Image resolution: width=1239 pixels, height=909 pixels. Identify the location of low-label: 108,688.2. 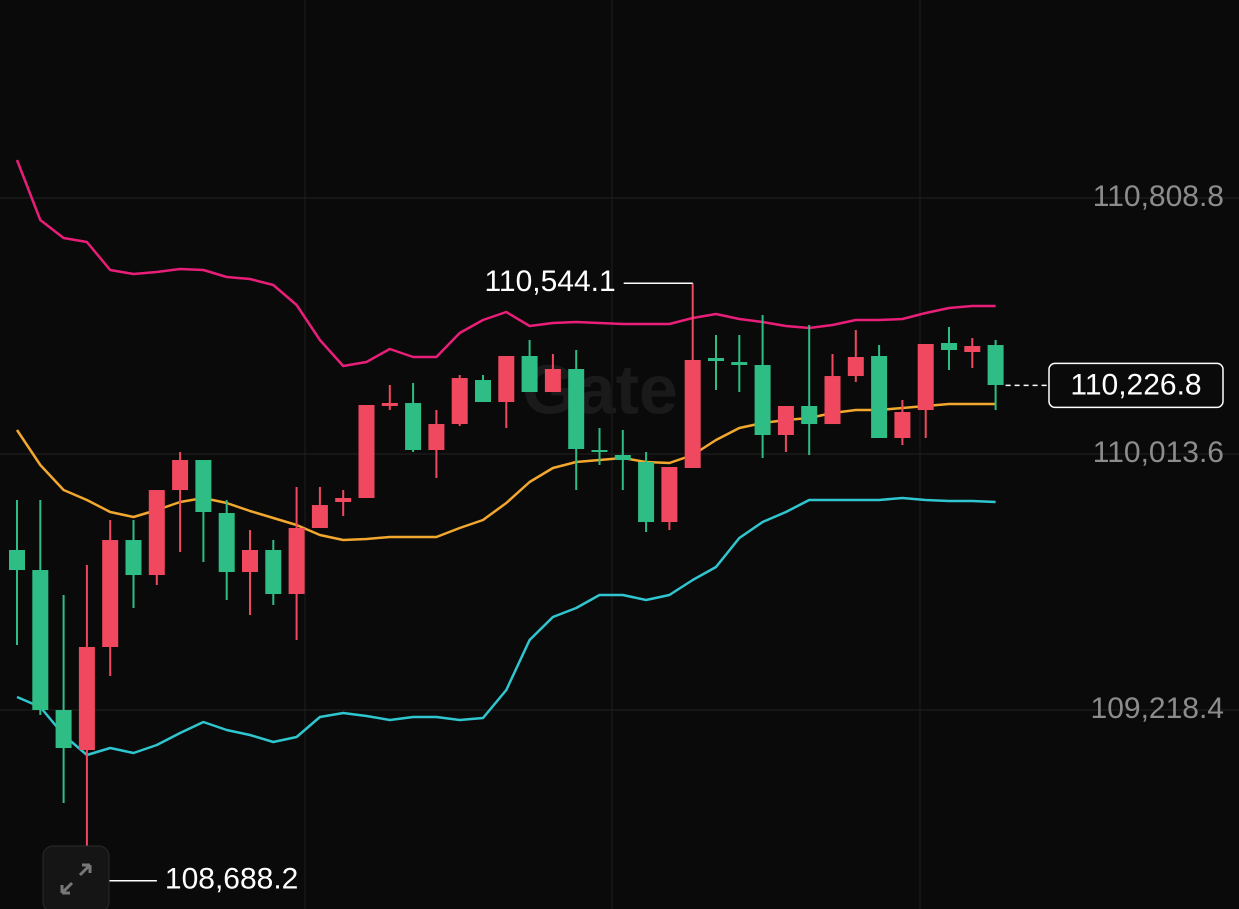
(231, 879).